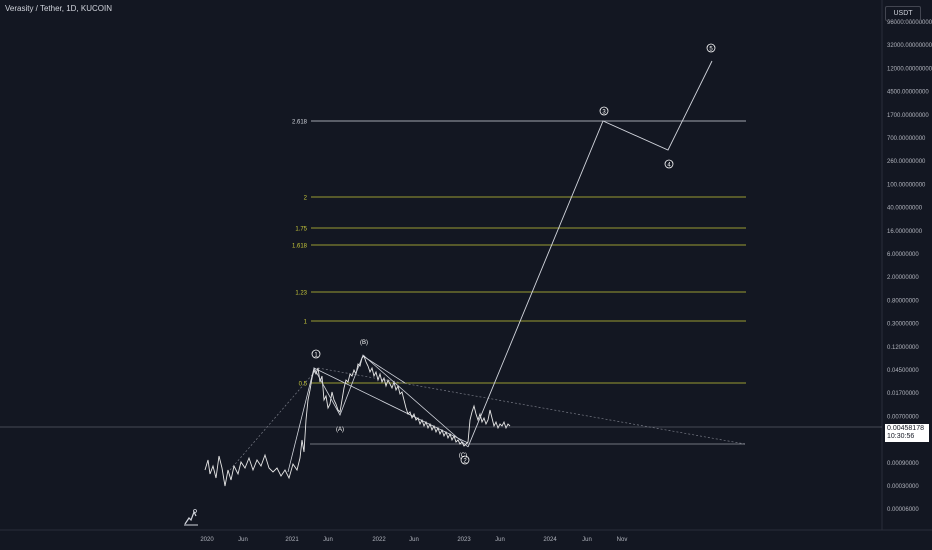 The image size is (932, 550). What do you see at coordinates (306, 323) in the screenshot?
I see `fib-level-label: 1` at bounding box center [306, 323].